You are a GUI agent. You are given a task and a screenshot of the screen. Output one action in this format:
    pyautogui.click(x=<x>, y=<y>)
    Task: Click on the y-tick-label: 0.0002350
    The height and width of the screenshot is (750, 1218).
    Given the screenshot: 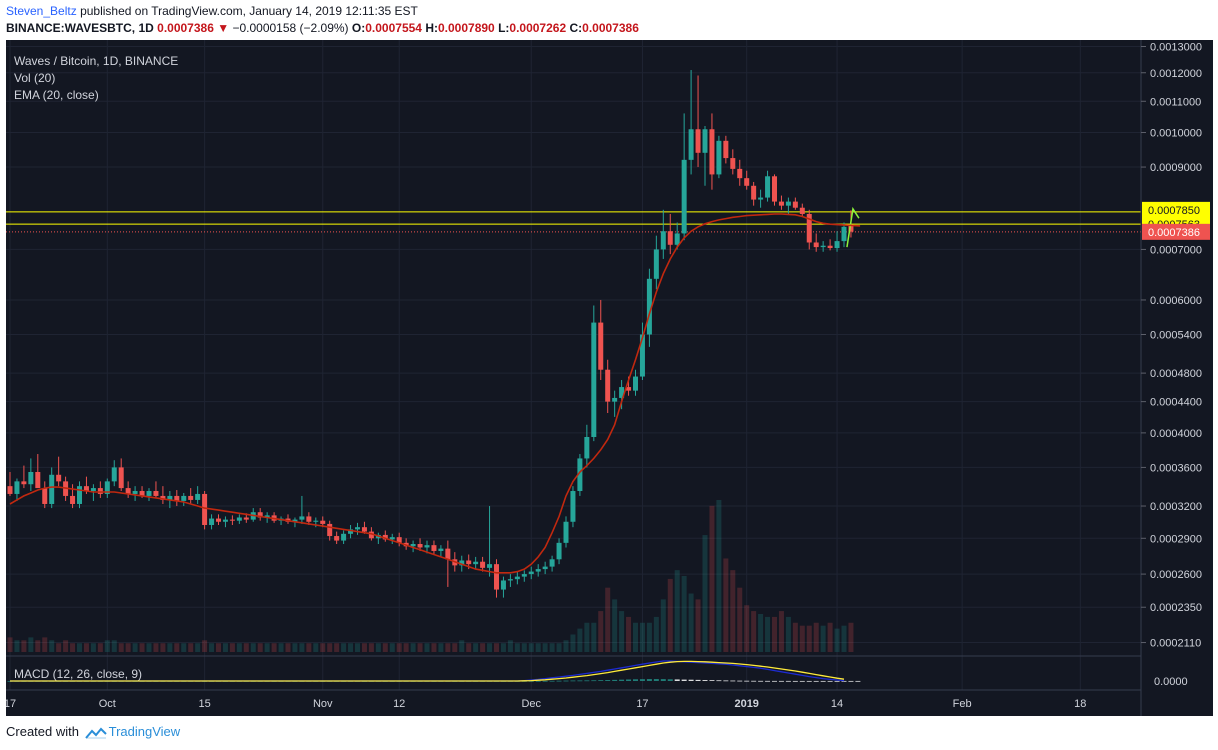 What is the action you would take?
    pyautogui.click(x=1176, y=608)
    